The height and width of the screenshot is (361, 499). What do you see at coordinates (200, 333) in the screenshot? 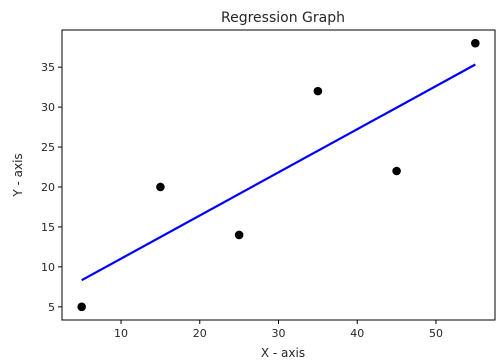
I see `x-tick-label: 20` at bounding box center [200, 333].